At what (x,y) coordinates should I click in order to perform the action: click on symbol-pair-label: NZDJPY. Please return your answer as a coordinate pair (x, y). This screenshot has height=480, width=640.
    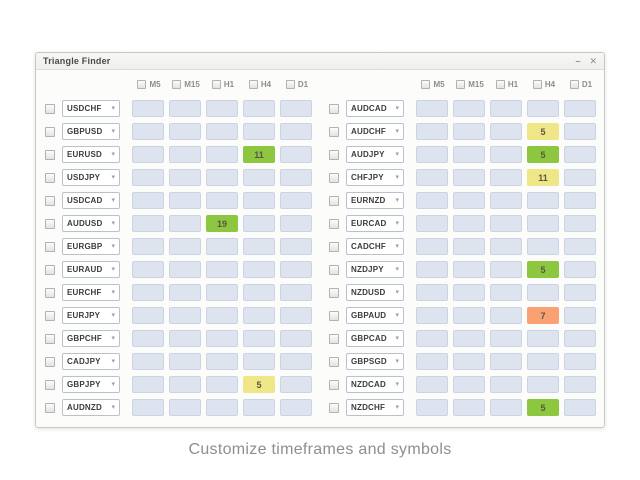
    Looking at the image, I should click on (367, 269).